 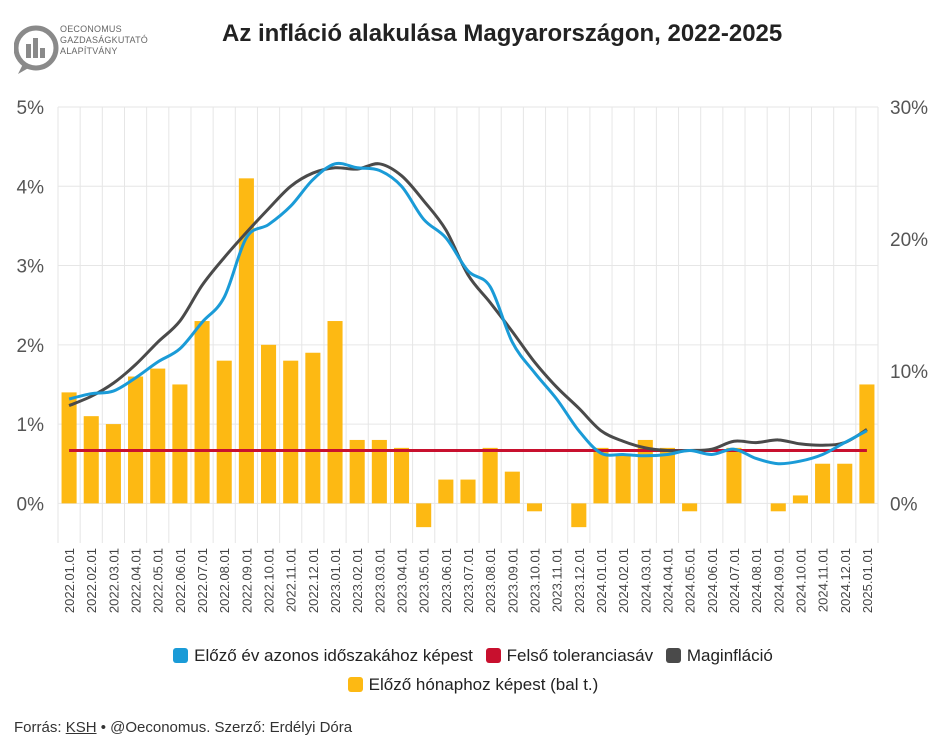 I want to click on x-tick-label: 2024.09.01, so click(x=778, y=580).